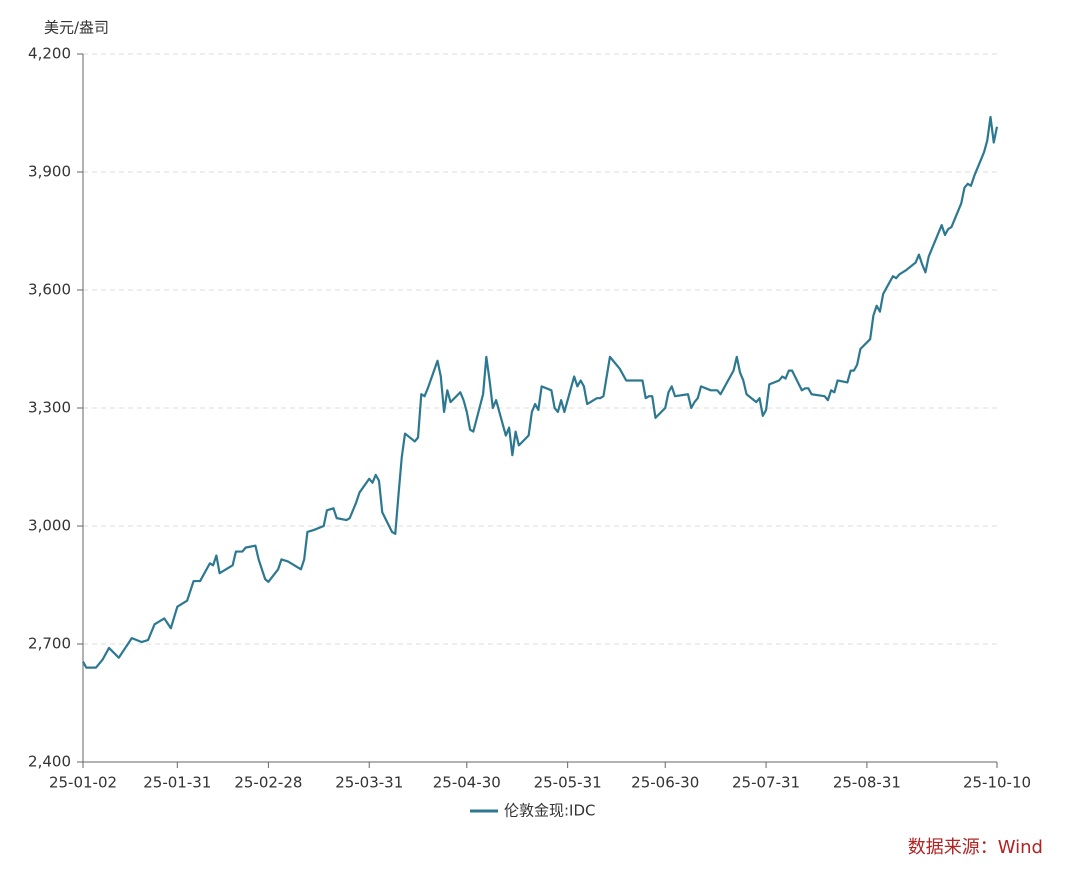 The image size is (1080, 877). Describe the element at coordinates (665, 783) in the screenshot. I see `x-tick-label: 25-06-30` at that location.